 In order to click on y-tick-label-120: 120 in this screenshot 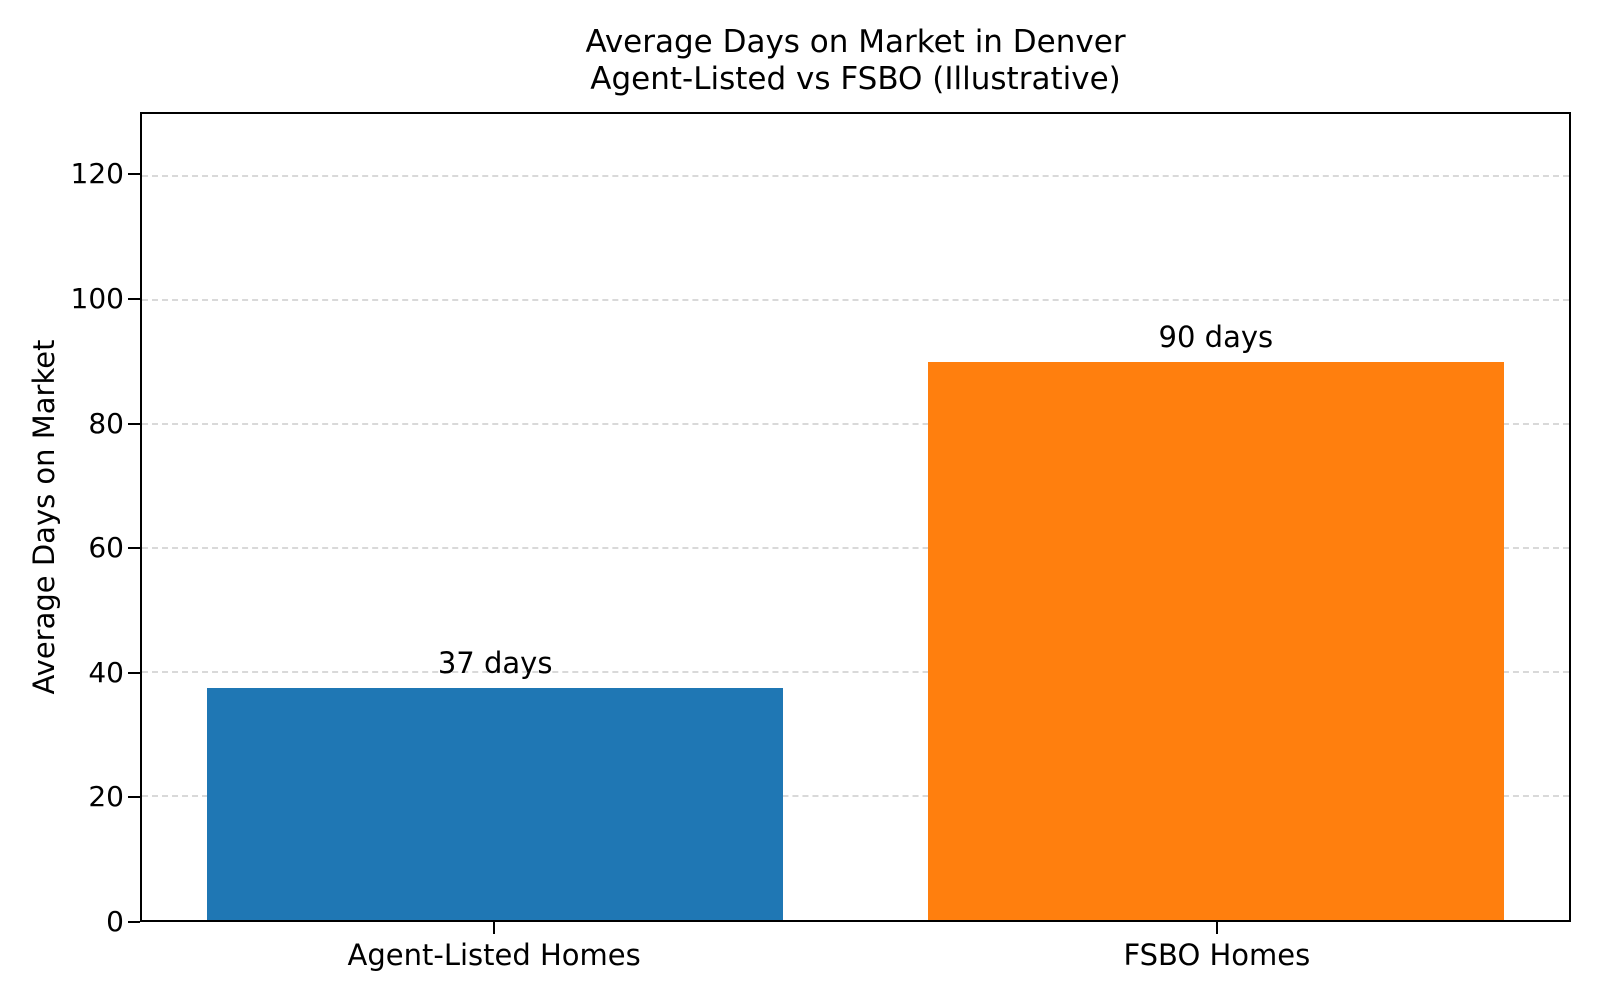, I will do `click(97, 174)`.